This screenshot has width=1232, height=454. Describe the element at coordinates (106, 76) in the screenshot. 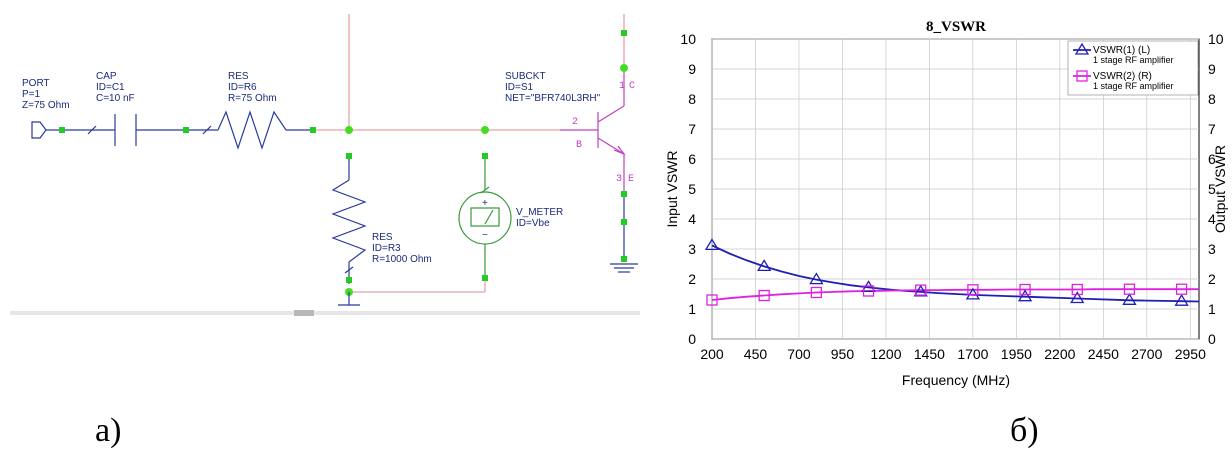

I see `cap-title: CAP` at that location.